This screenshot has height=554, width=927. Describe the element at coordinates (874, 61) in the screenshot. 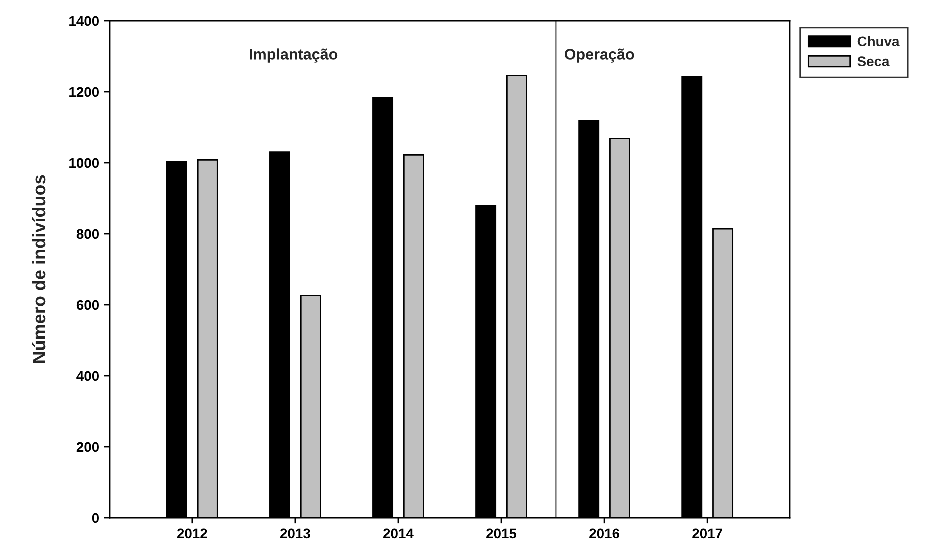

I see `legend-label: Seca` at that location.